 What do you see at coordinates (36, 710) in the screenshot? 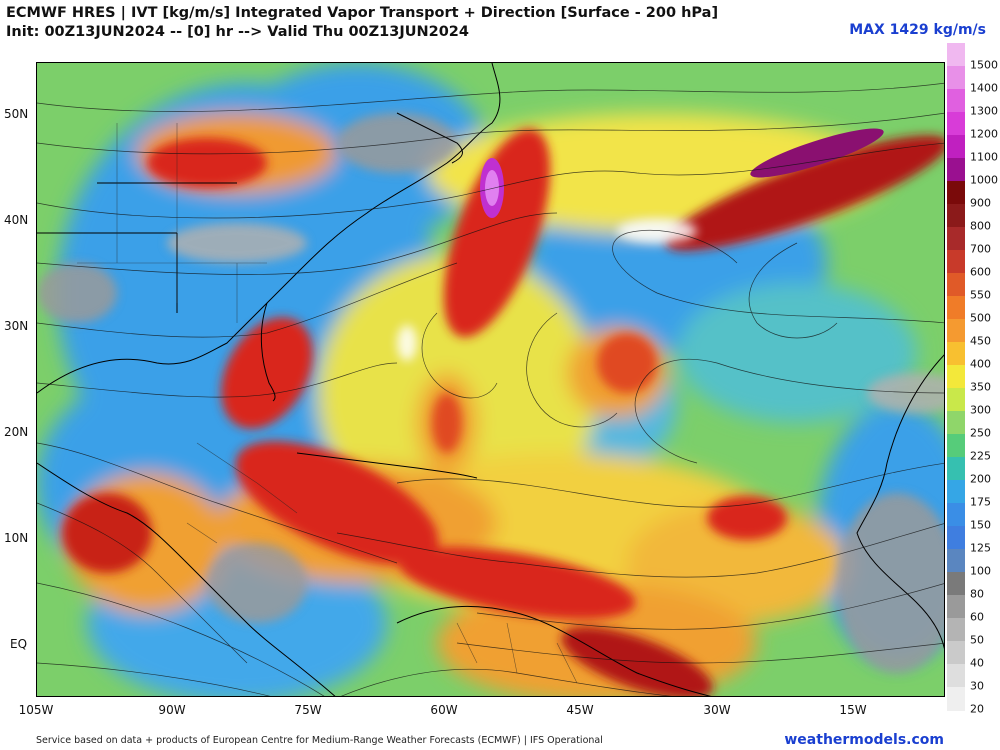
I see `lon-label-105w: 105W` at bounding box center [36, 710].